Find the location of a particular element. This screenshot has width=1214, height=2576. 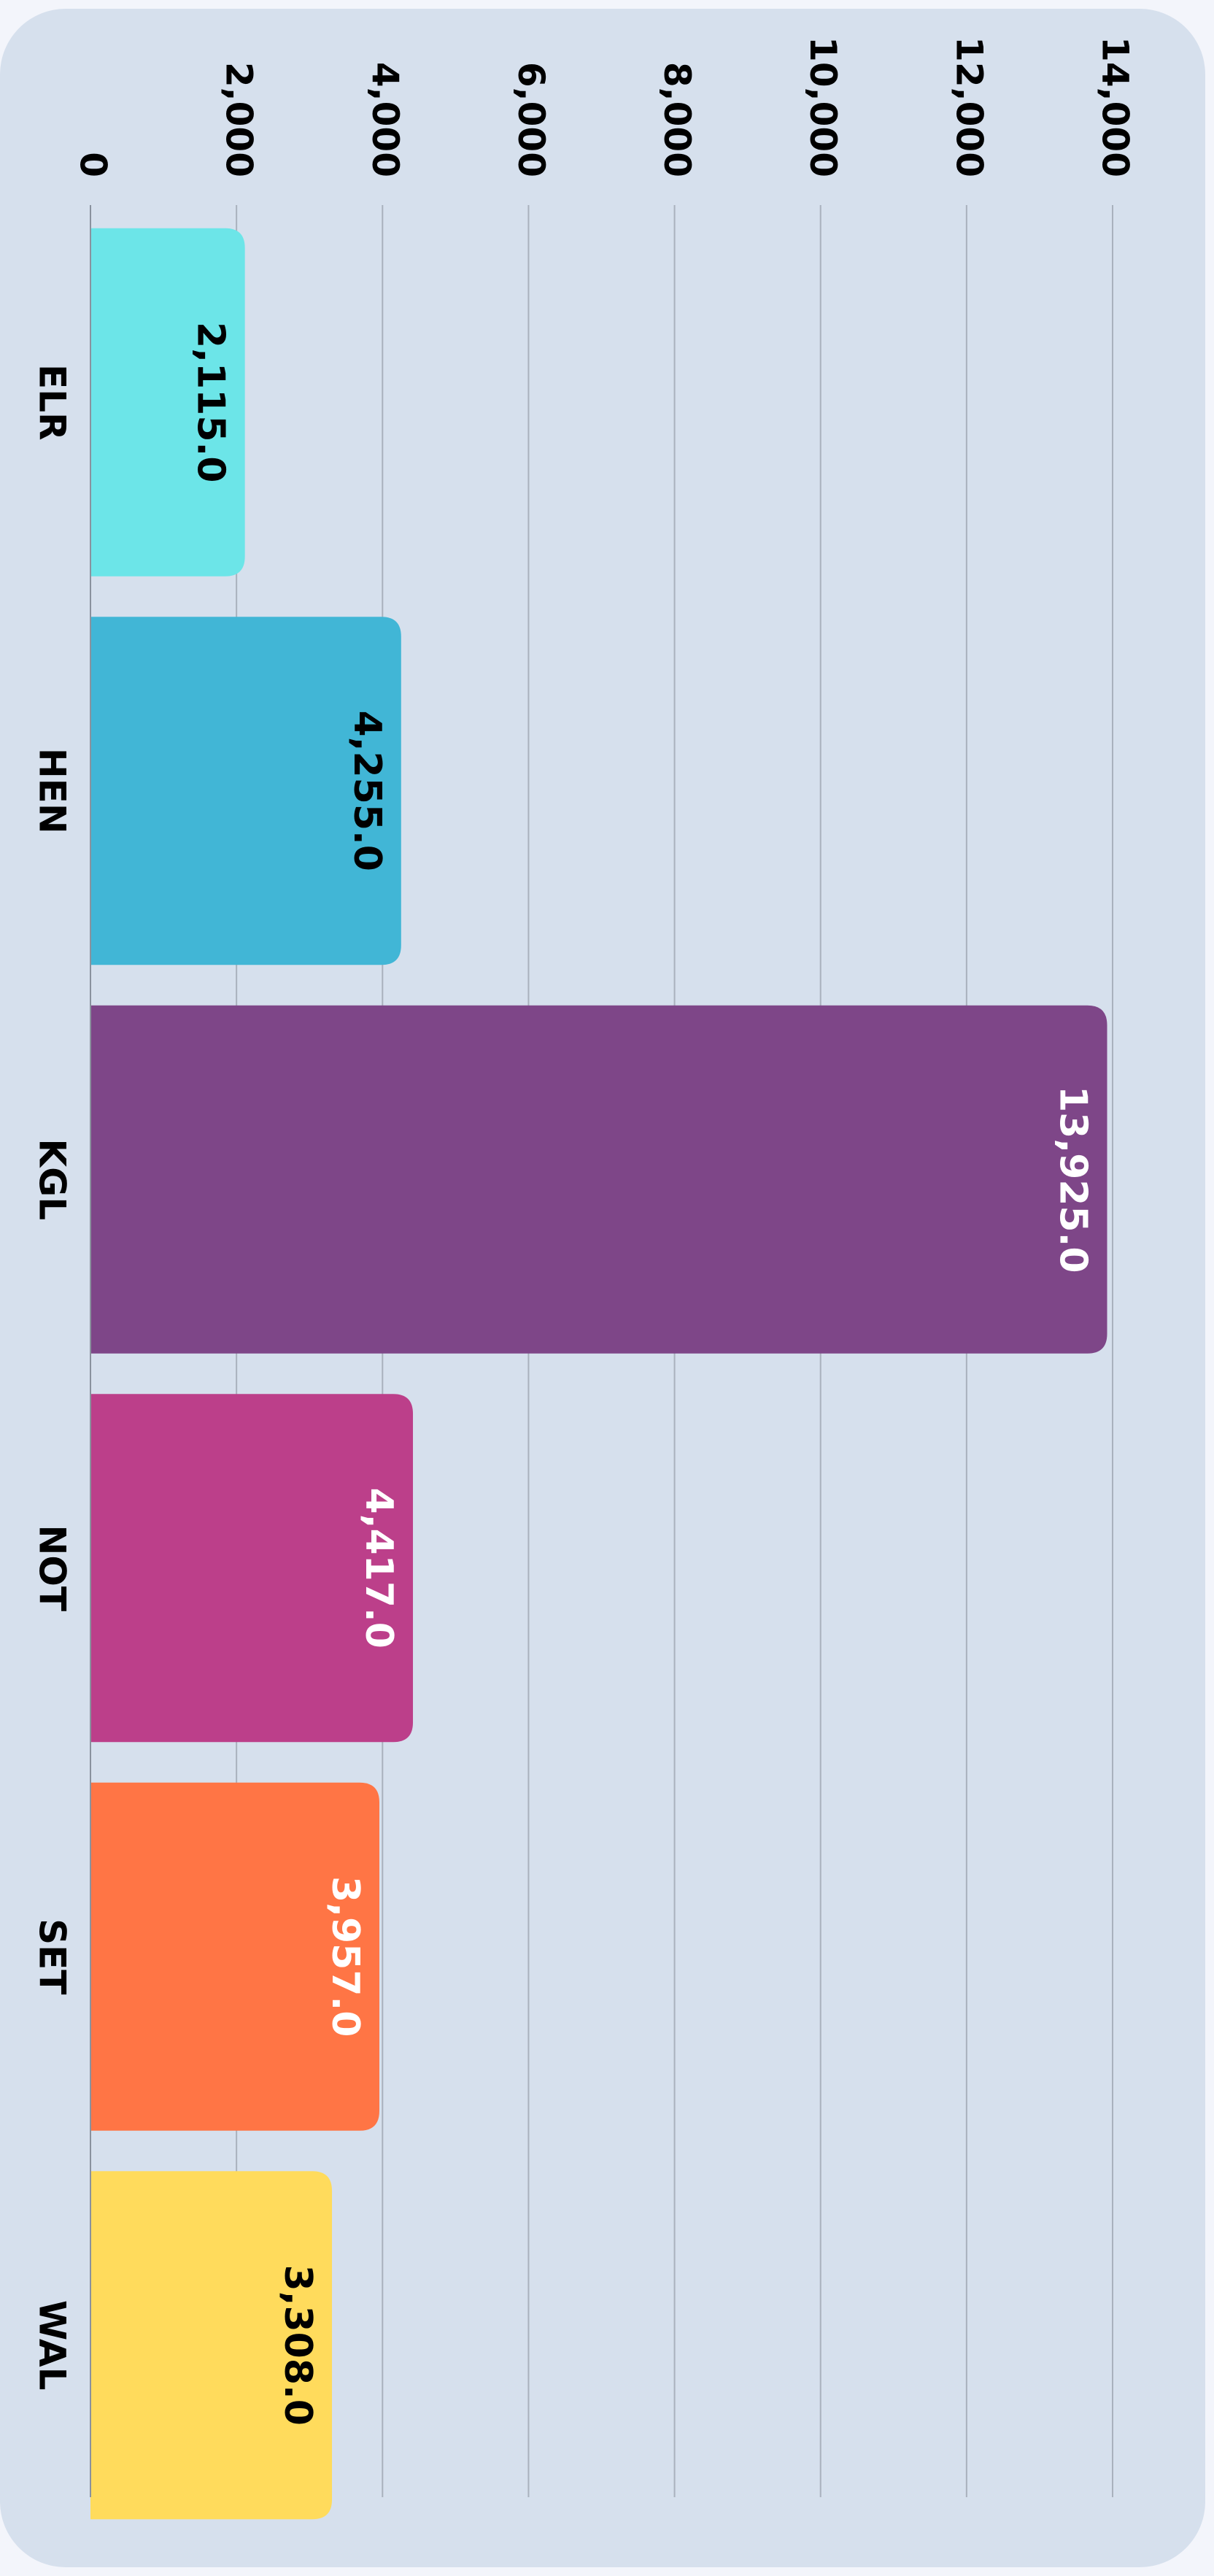

category-label: KGL is located at coordinates (52, 1179).